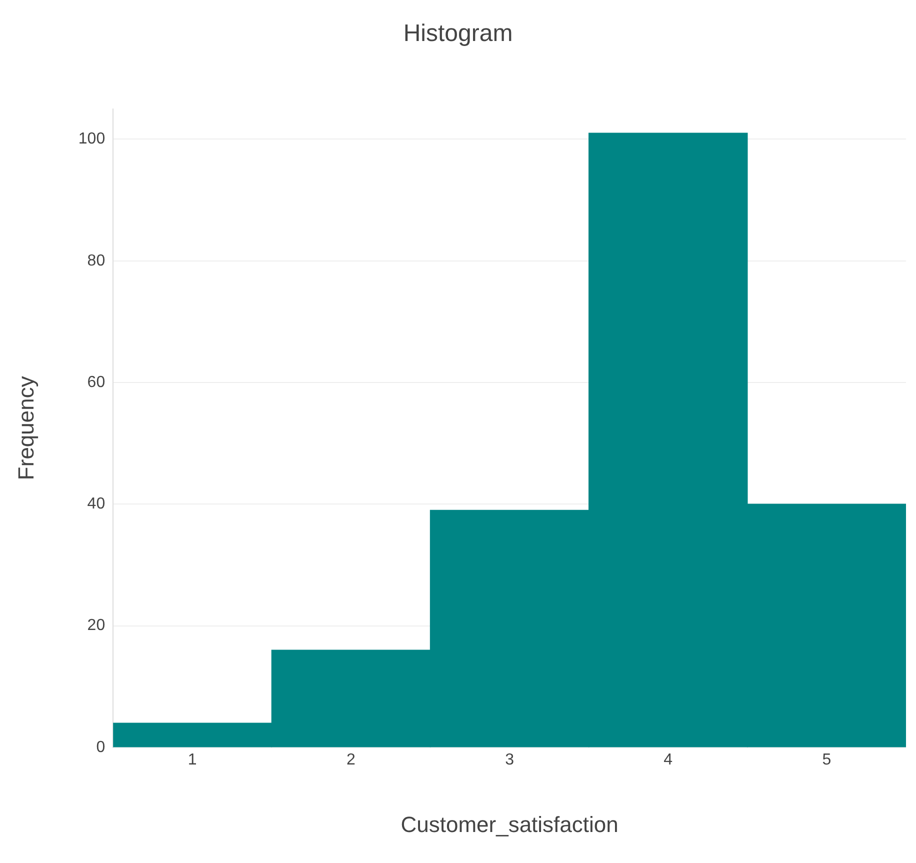 Image resolution: width=916 pixels, height=863 pixels. What do you see at coordinates (96, 504) in the screenshot?
I see `y-tick-label: 40` at bounding box center [96, 504].